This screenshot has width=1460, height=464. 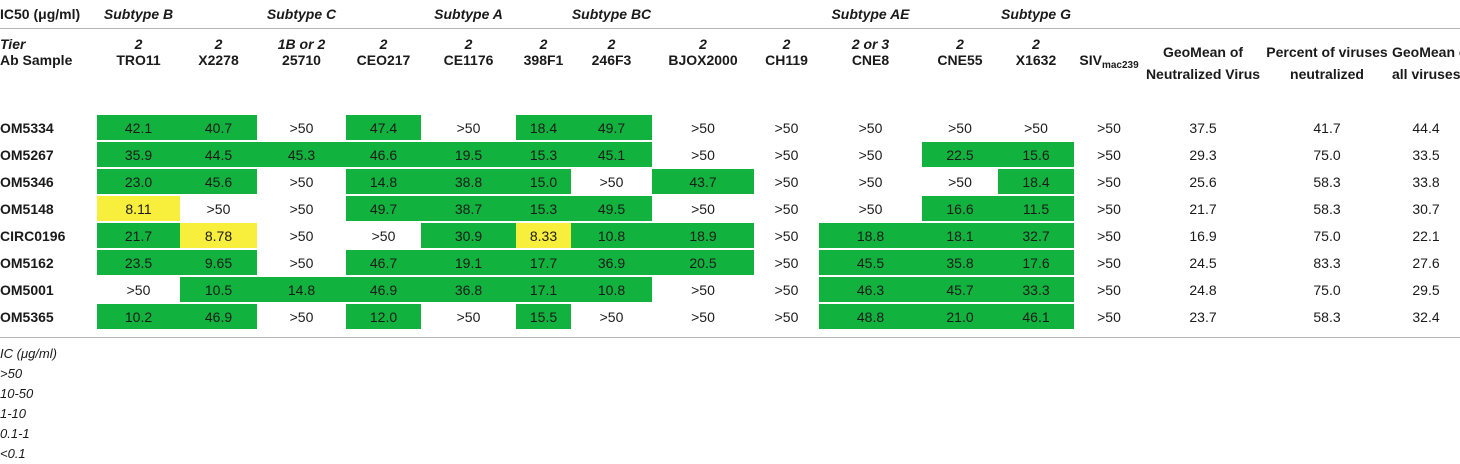 I want to click on geomean-all-value: 33.8, so click(x=1426, y=181).